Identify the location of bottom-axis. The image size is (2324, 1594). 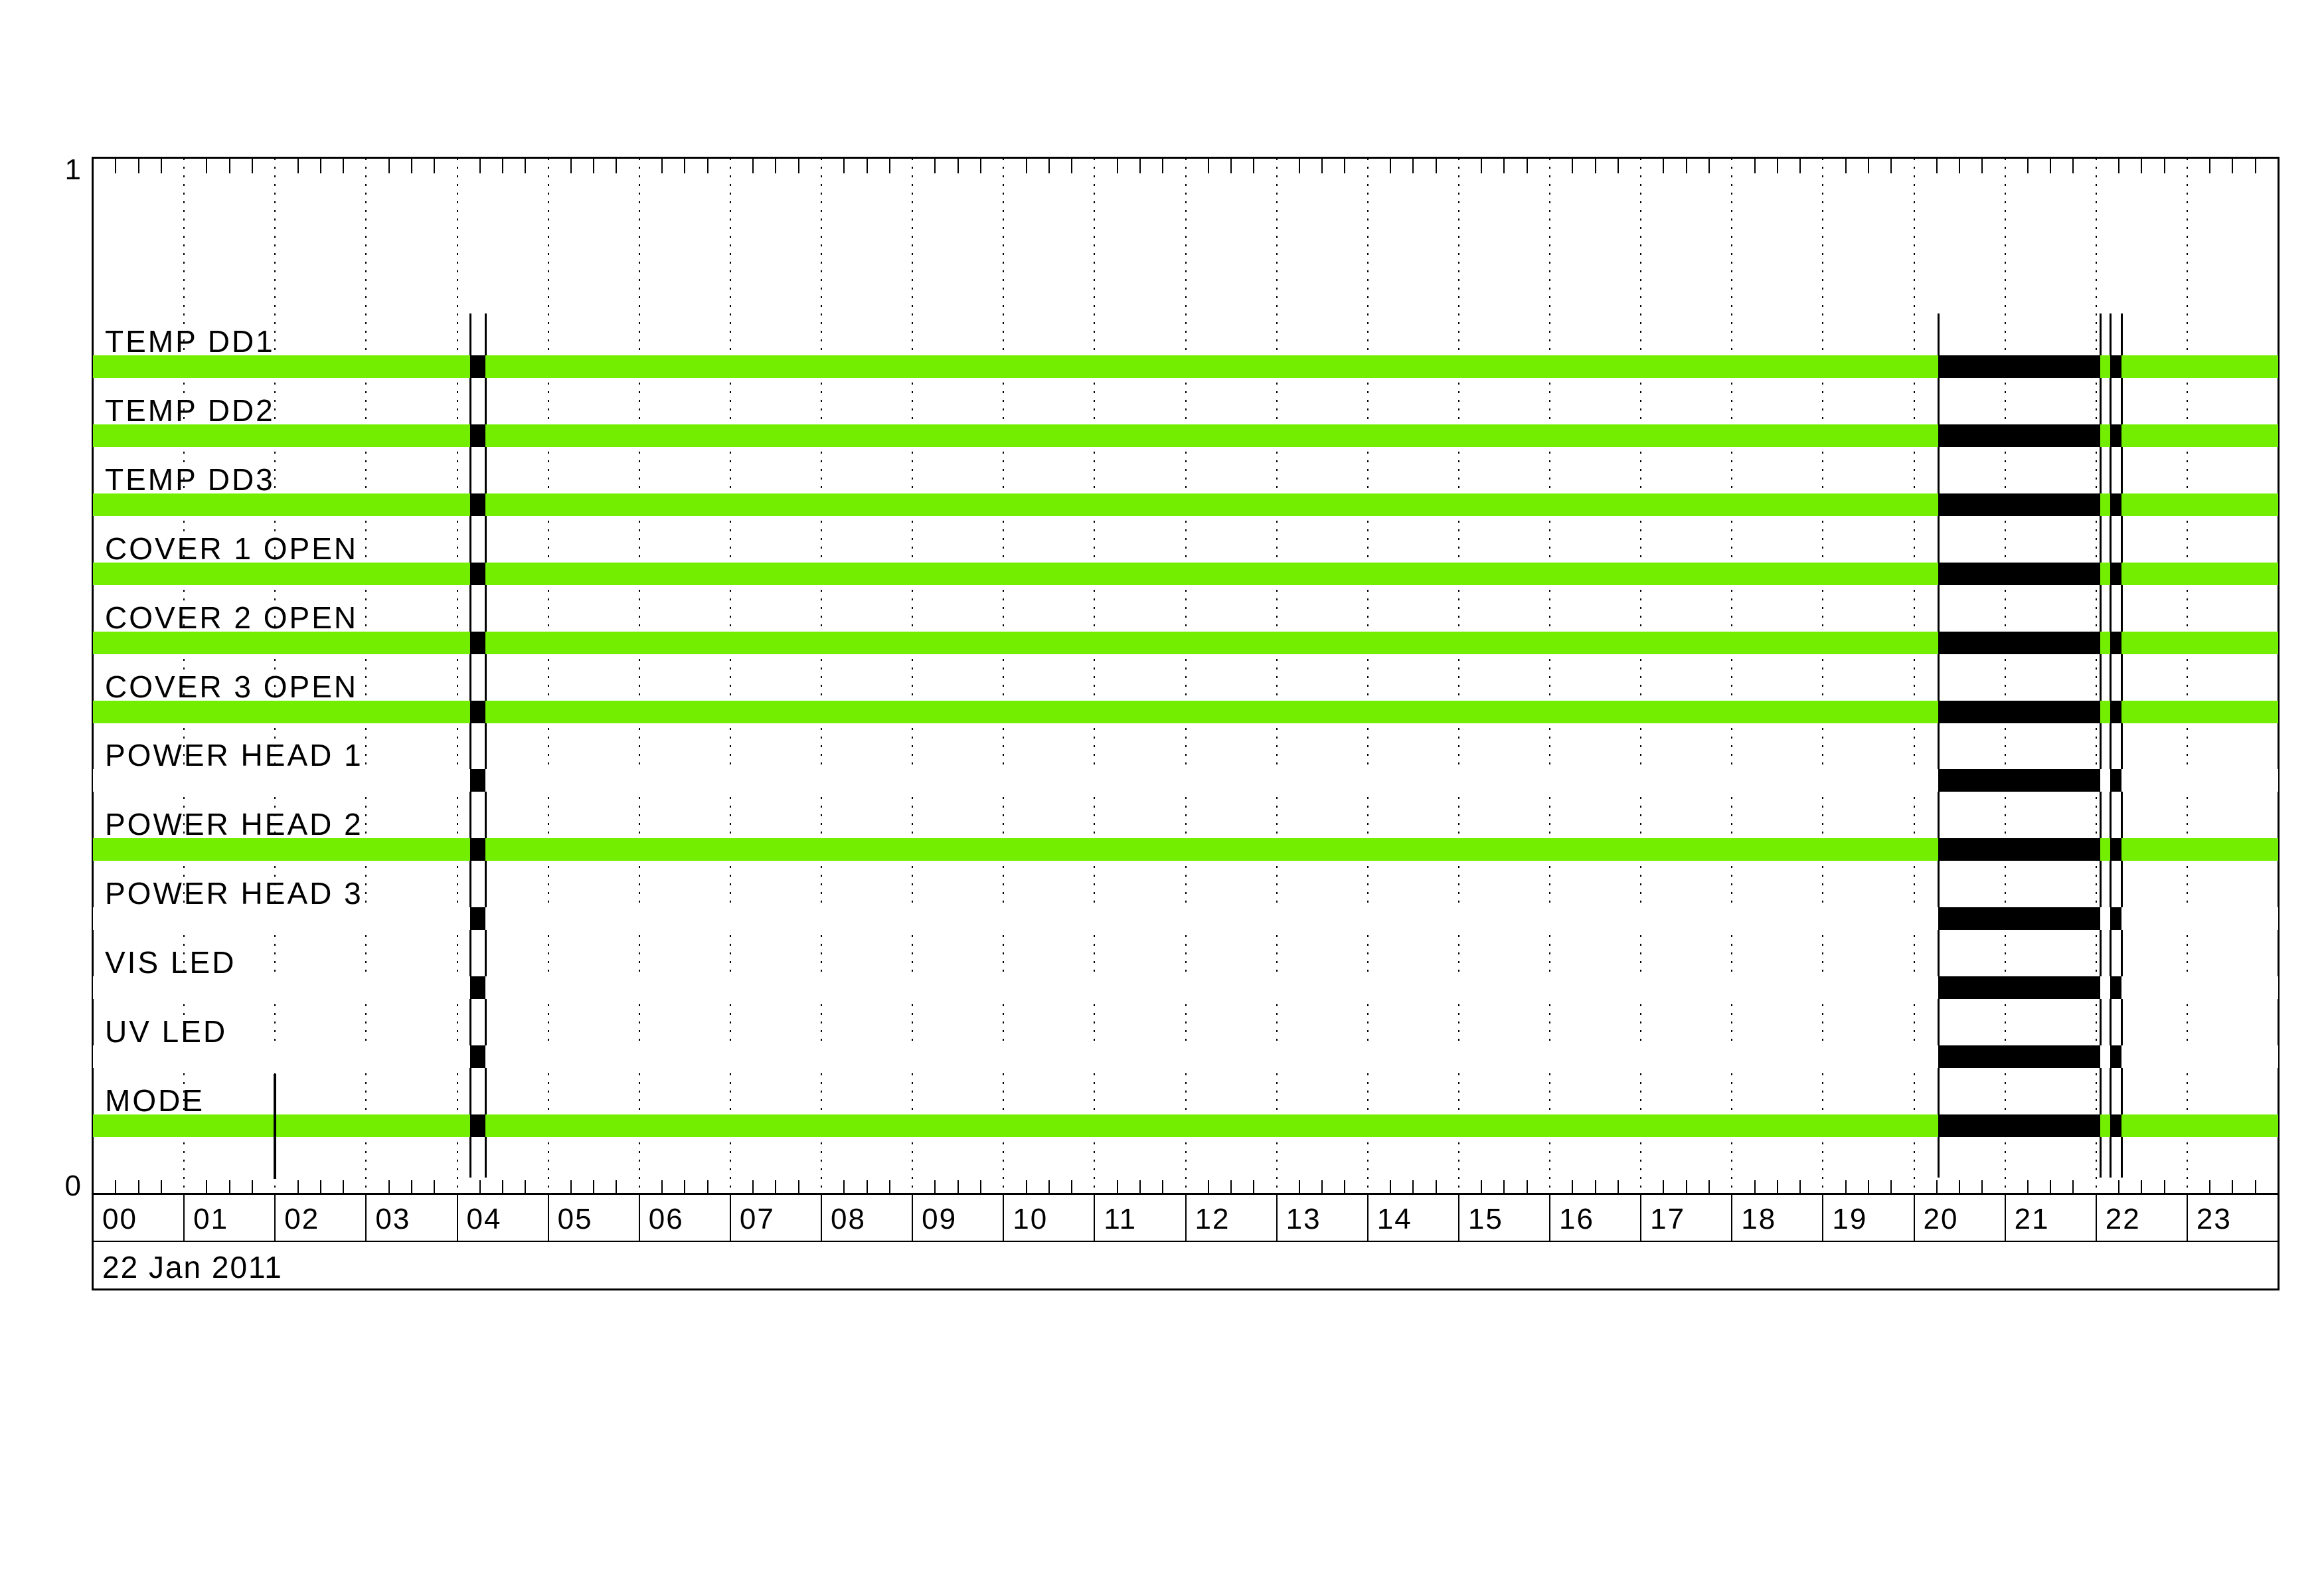
(1186, 1194).